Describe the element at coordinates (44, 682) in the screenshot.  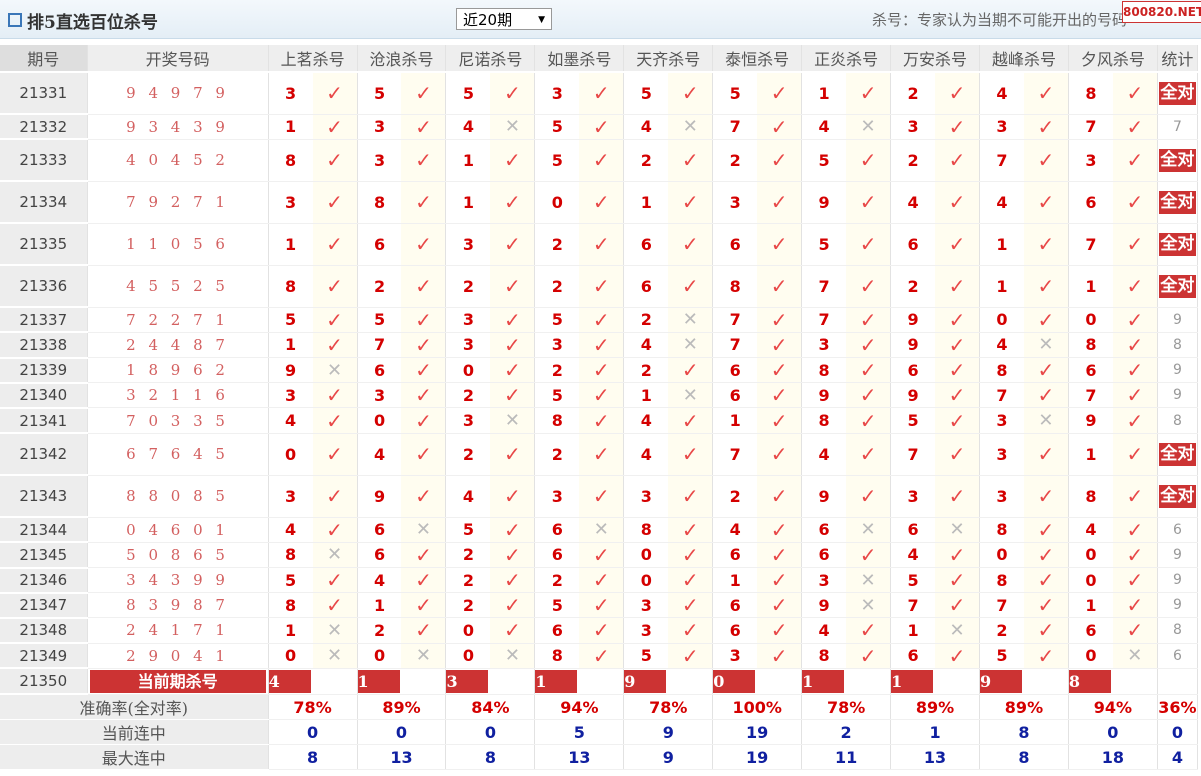
I see `period-cell: 21350` at that location.